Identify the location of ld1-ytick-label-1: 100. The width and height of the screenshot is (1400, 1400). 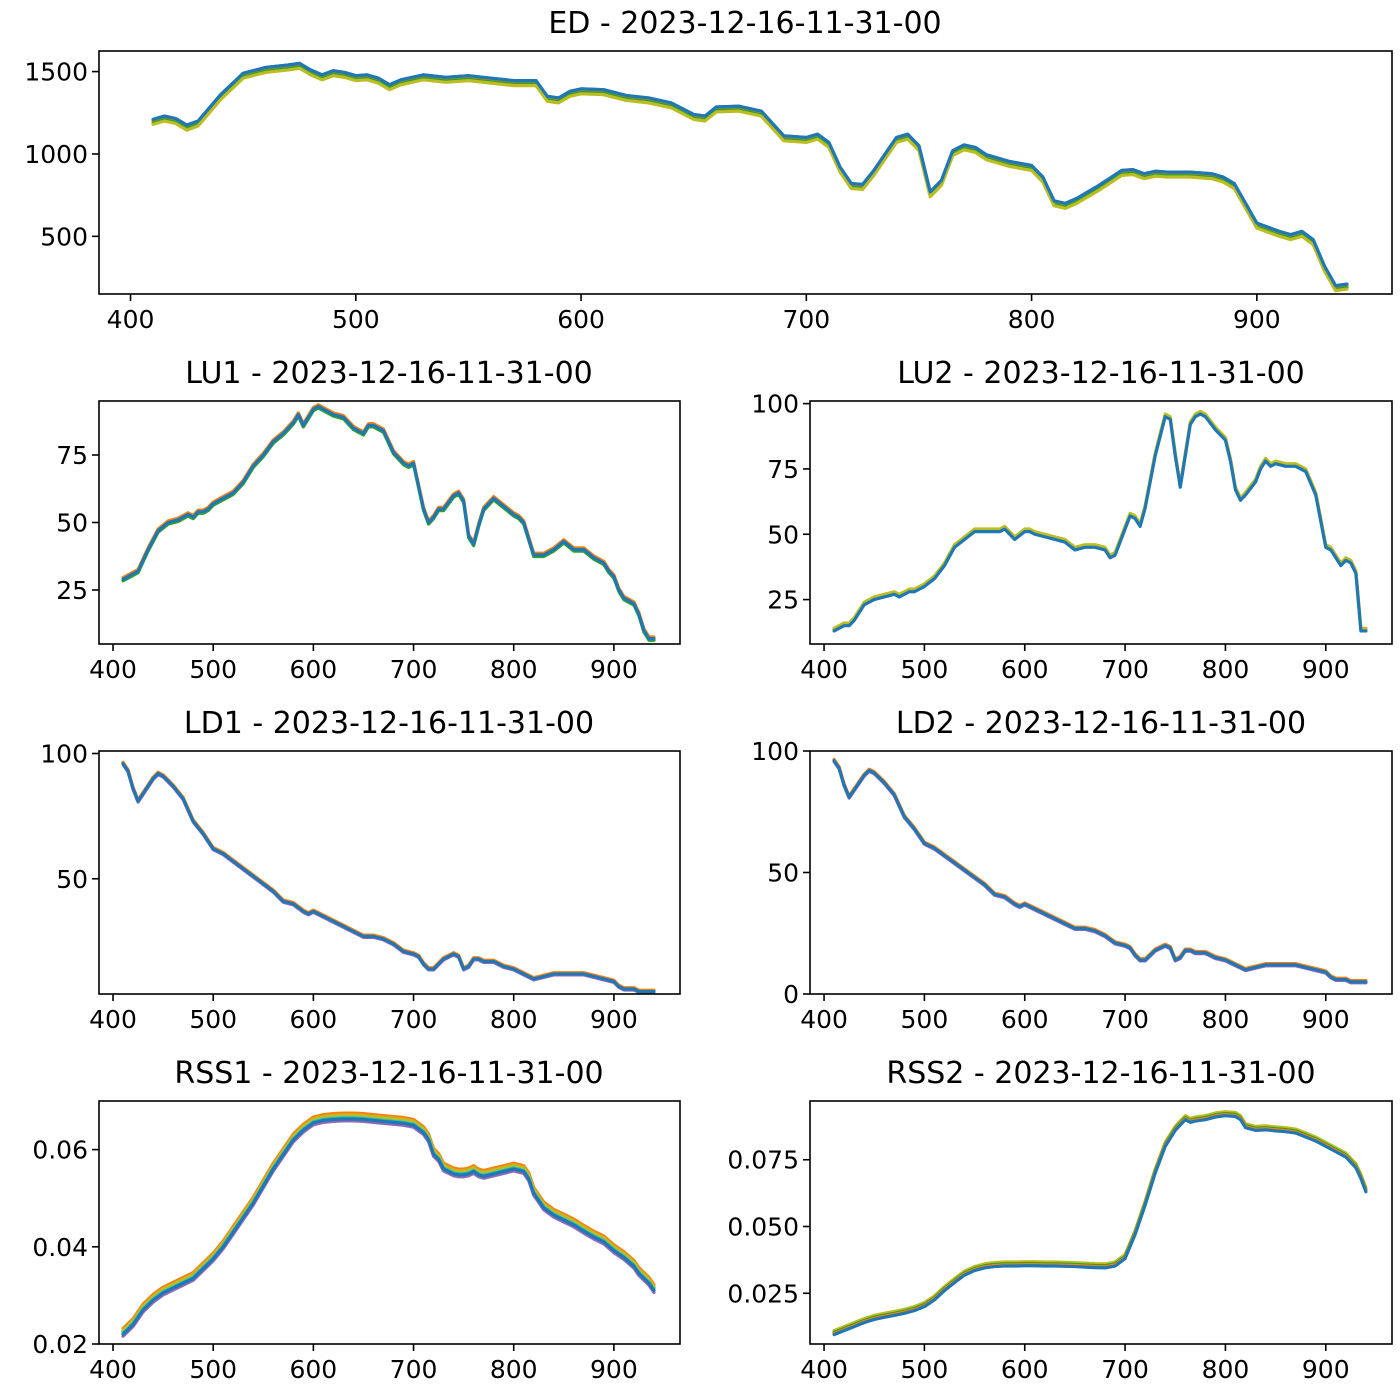
(64, 754).